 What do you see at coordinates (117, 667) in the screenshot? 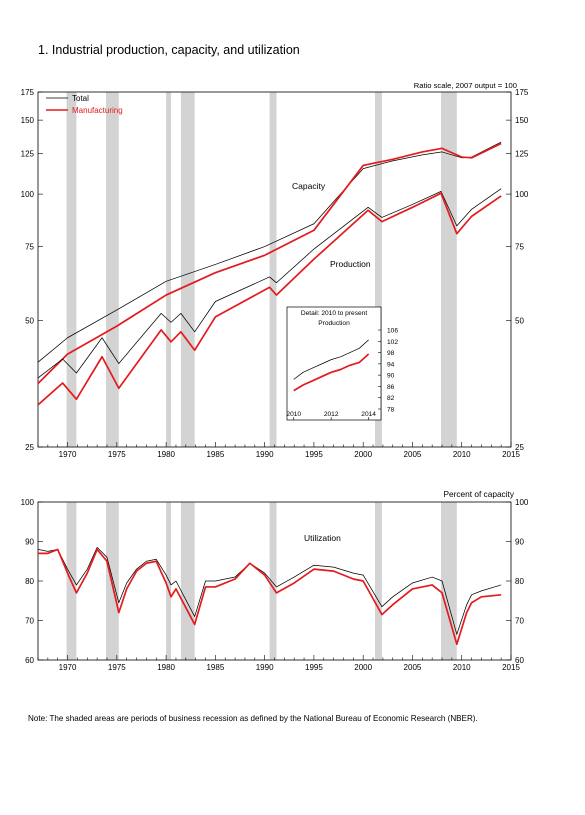
I see `bottom-x-tick-label: 1975` at bounding box center [117, 667].